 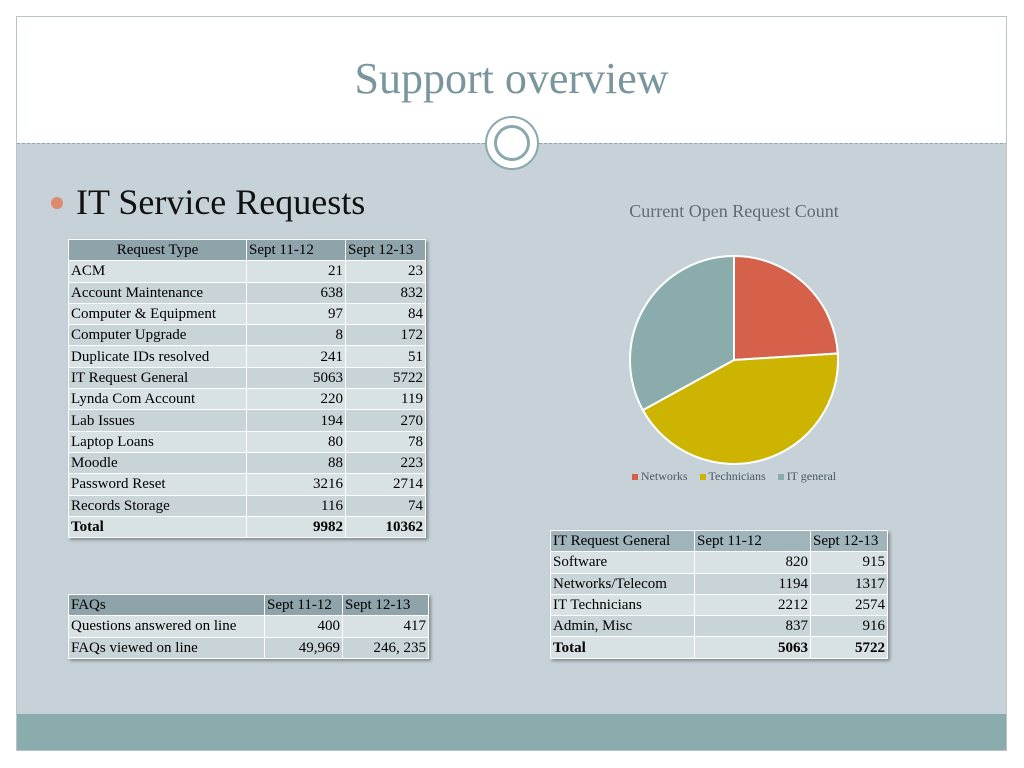 What do you see at coordinates (296, 356) in the screenshot?
I see `cell-sept-11-12: 241` at bounding box center [296, 356].